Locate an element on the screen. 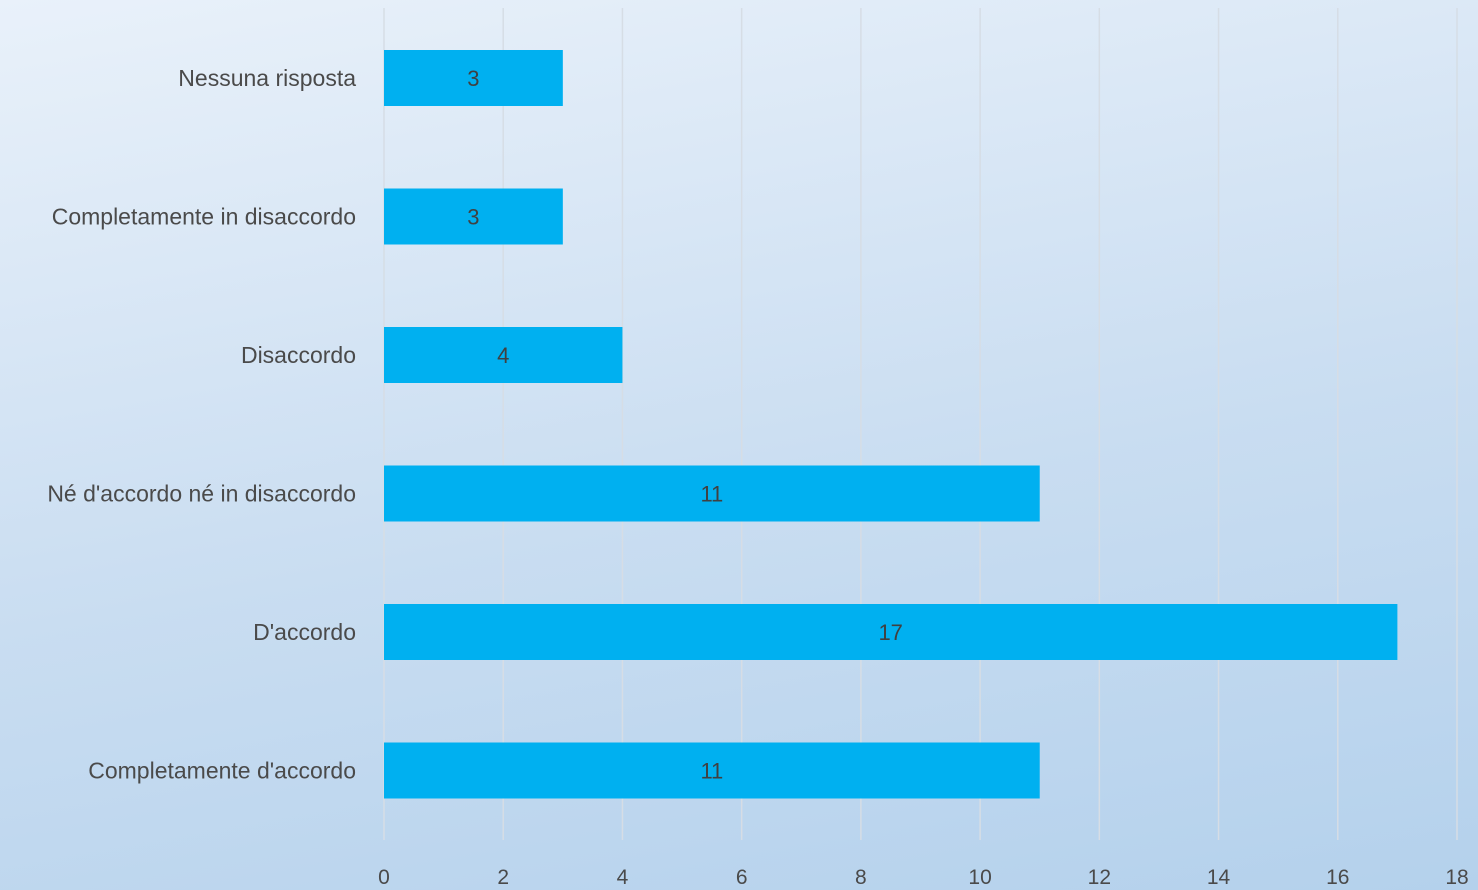 Image resolution: width=1478 pixels, height=890 pixels. x-tick-label: 18 is located at coordinates (1456, 877).